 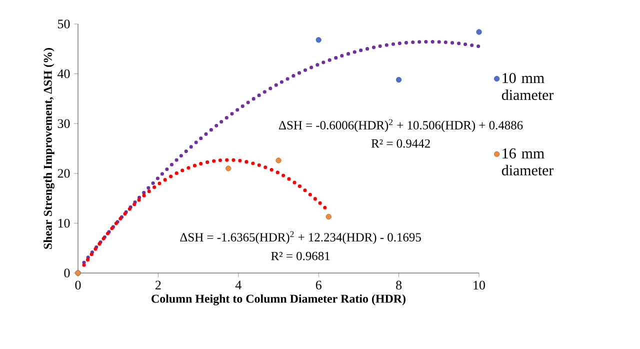 I want to click on x-tick-label: 10, so click(x=479, y=285).